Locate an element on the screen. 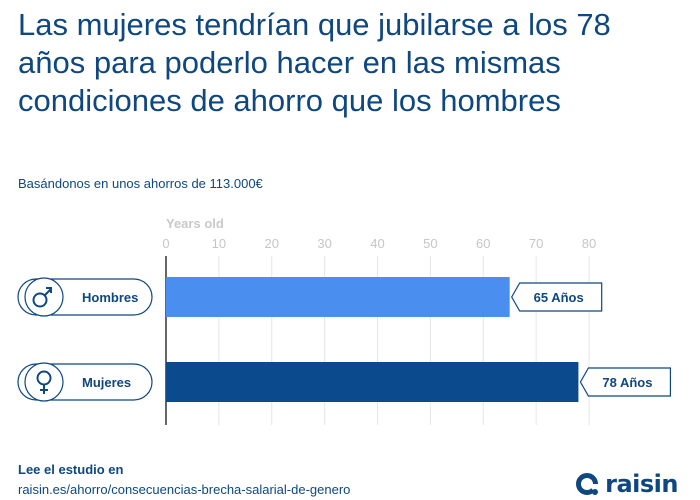  page-subtitle: Basándonos en unos ahorros de 113.000€ is located at coordinates (140, 183).